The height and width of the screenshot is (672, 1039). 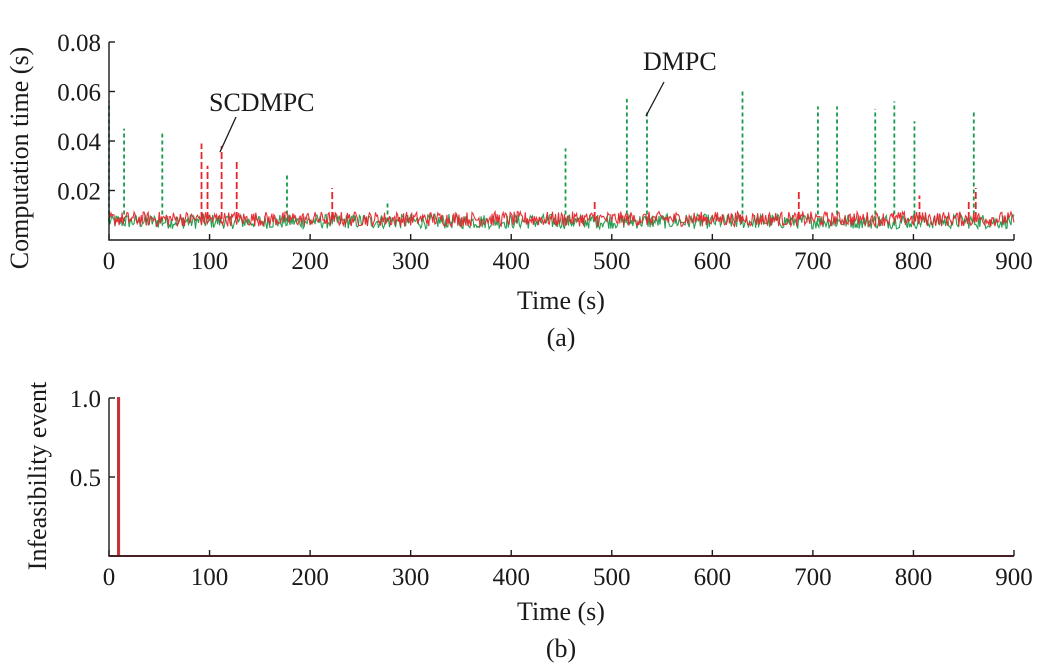 What do you see at coordinates (19, 158) in the screenshot?
I see `panel-a-ylabel: Computation time (s)` at bounding box center [19, 158].